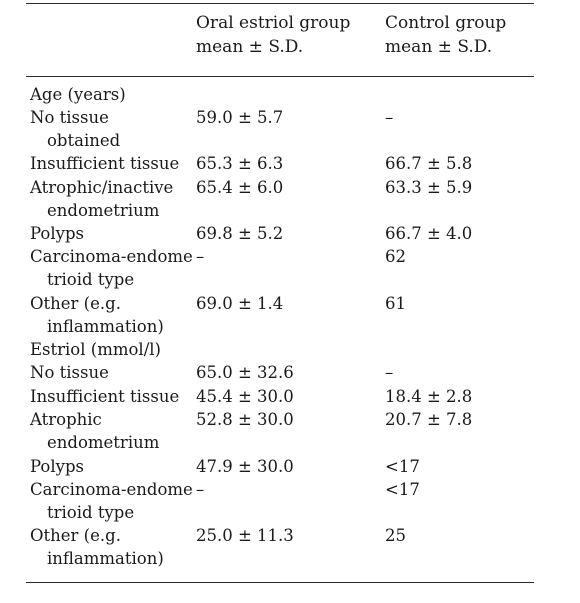  I want to click on oral-value: 25.0 ± 11.3, so click(245, 535).